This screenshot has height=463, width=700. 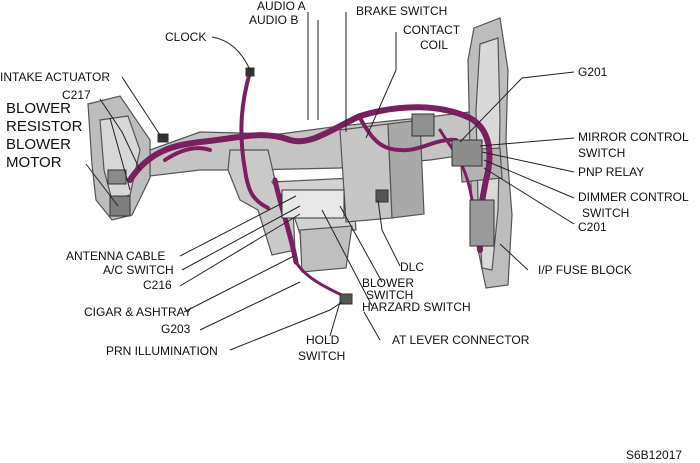 I want to click on label-cigar-ashtray: CIGAR & ASHTRAY, so click(x=138, y=312).